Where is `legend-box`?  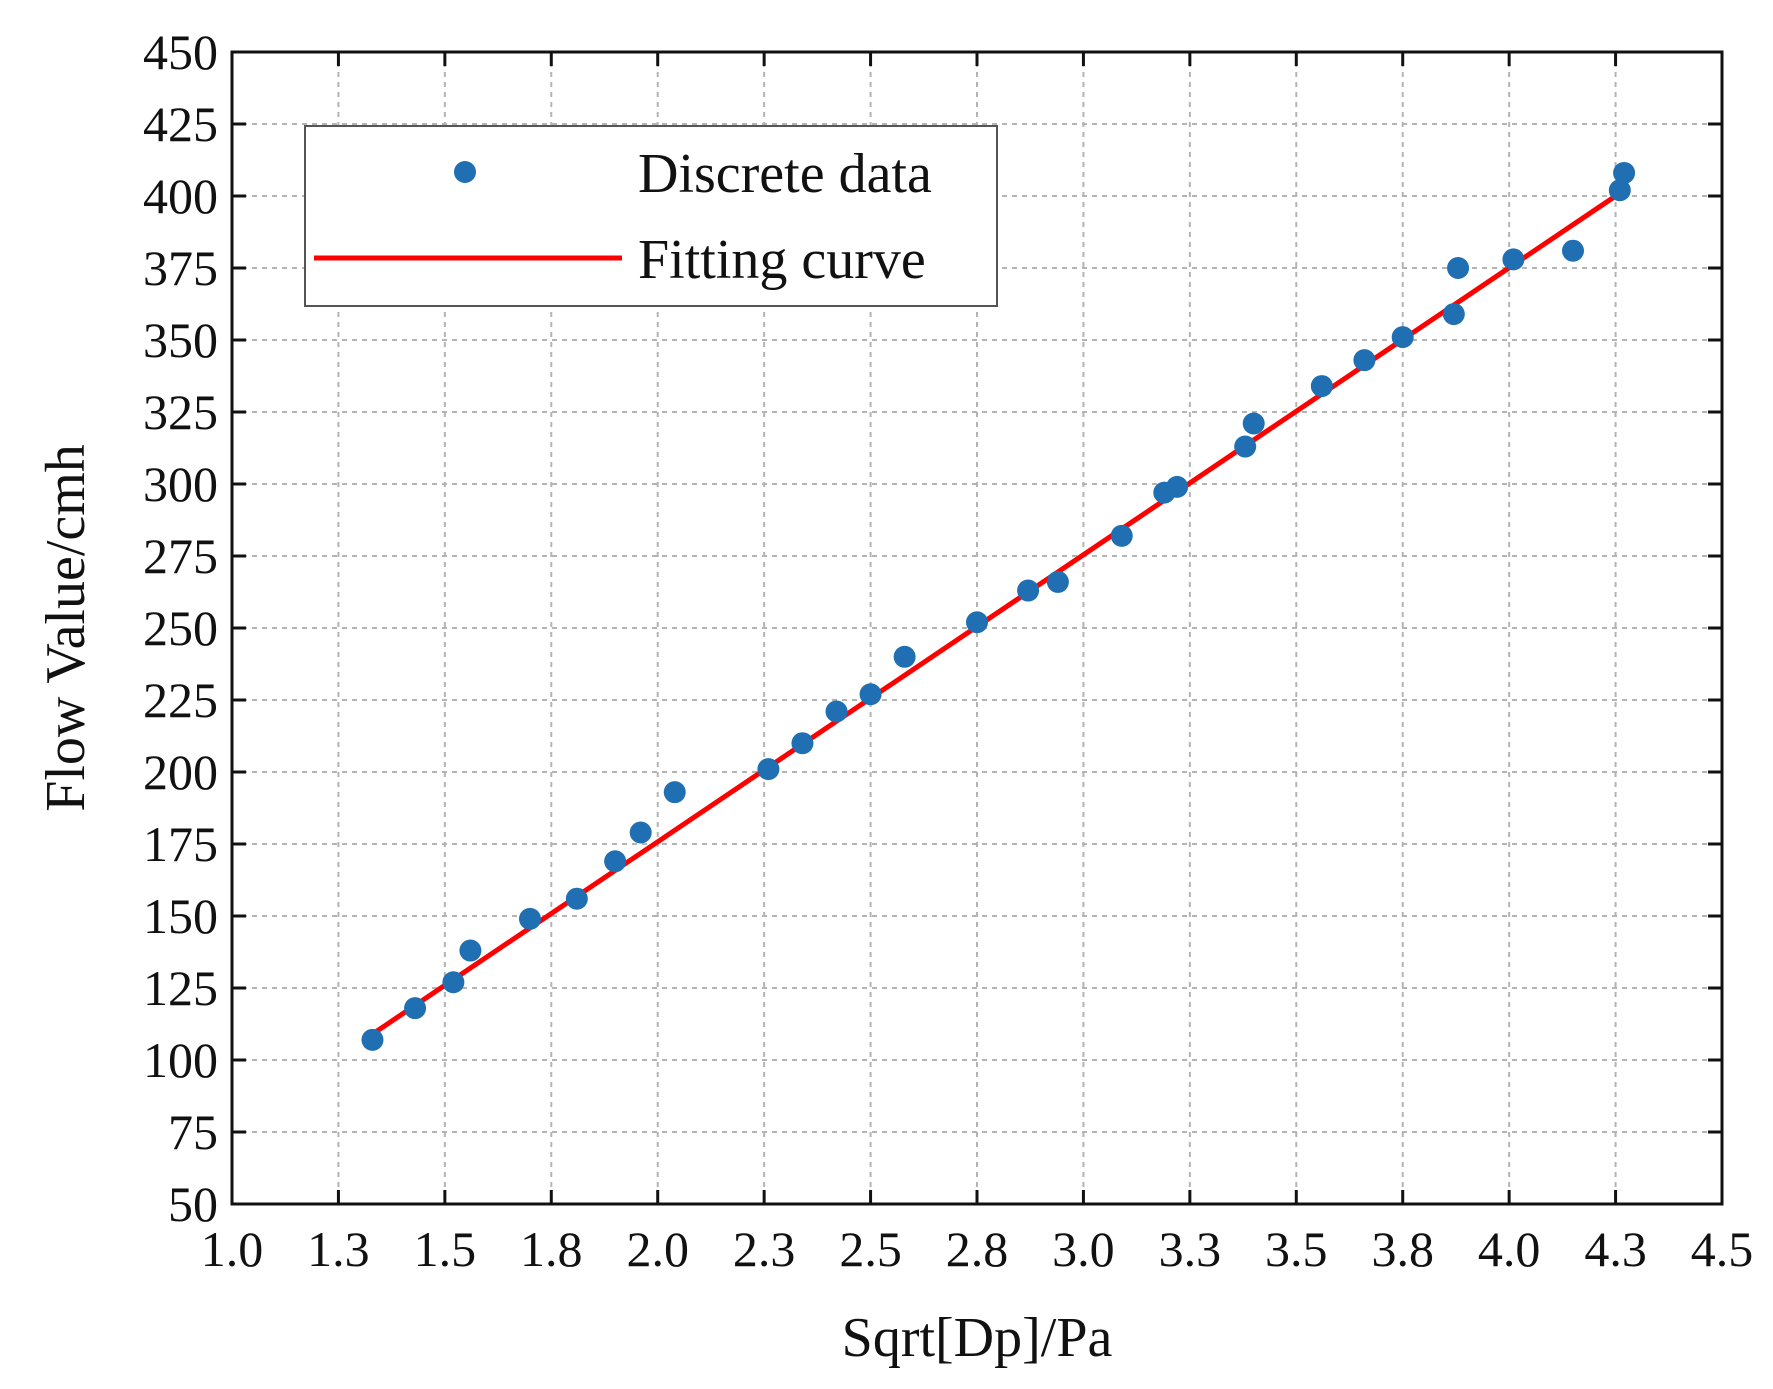
legend-box is located at coordinates (651, 216).